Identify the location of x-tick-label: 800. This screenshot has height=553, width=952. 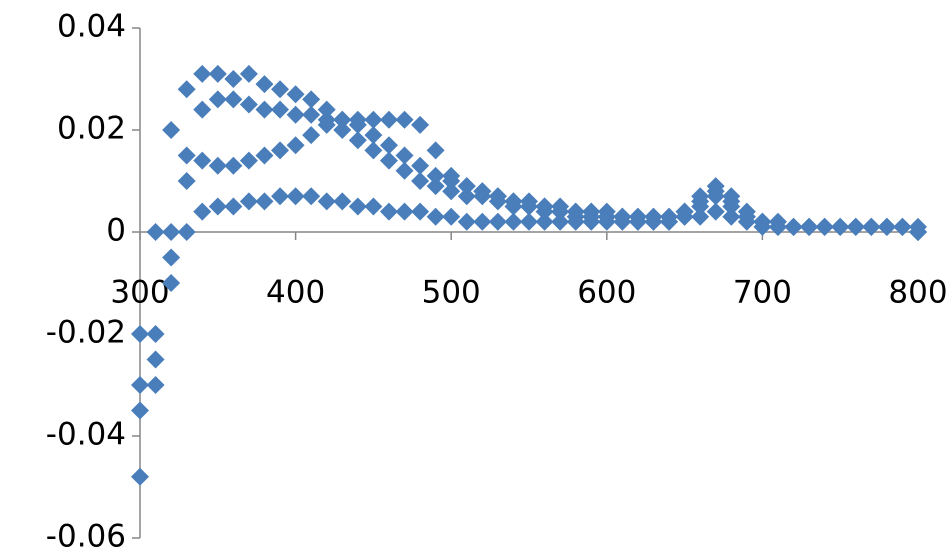
(917, 293).